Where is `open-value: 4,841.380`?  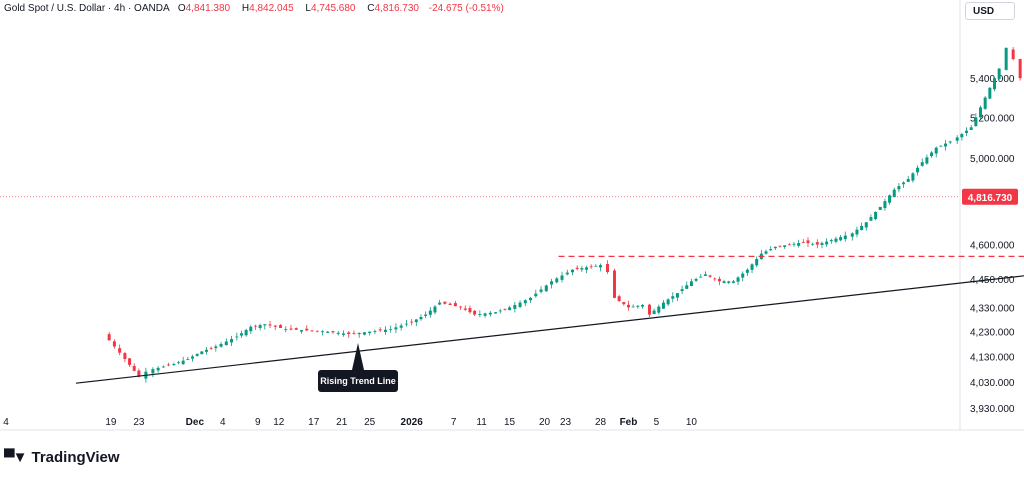 open-value: 4,841.380 is located at coordinates (208, 8).